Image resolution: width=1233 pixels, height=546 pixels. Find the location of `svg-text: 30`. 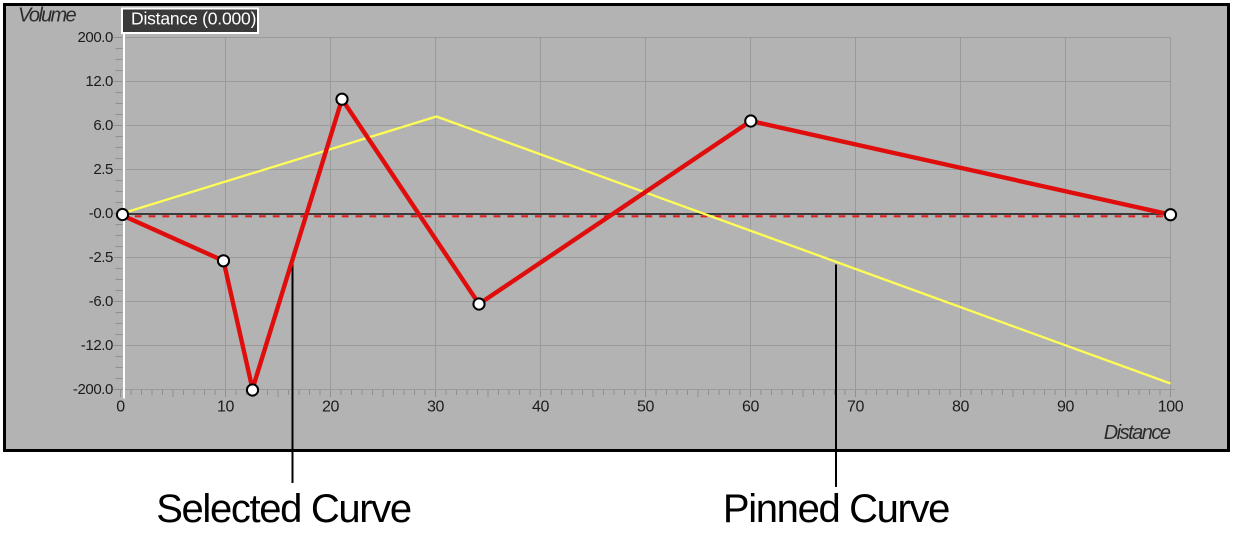

svg-text: 30 is located at coordinates (435, 407).